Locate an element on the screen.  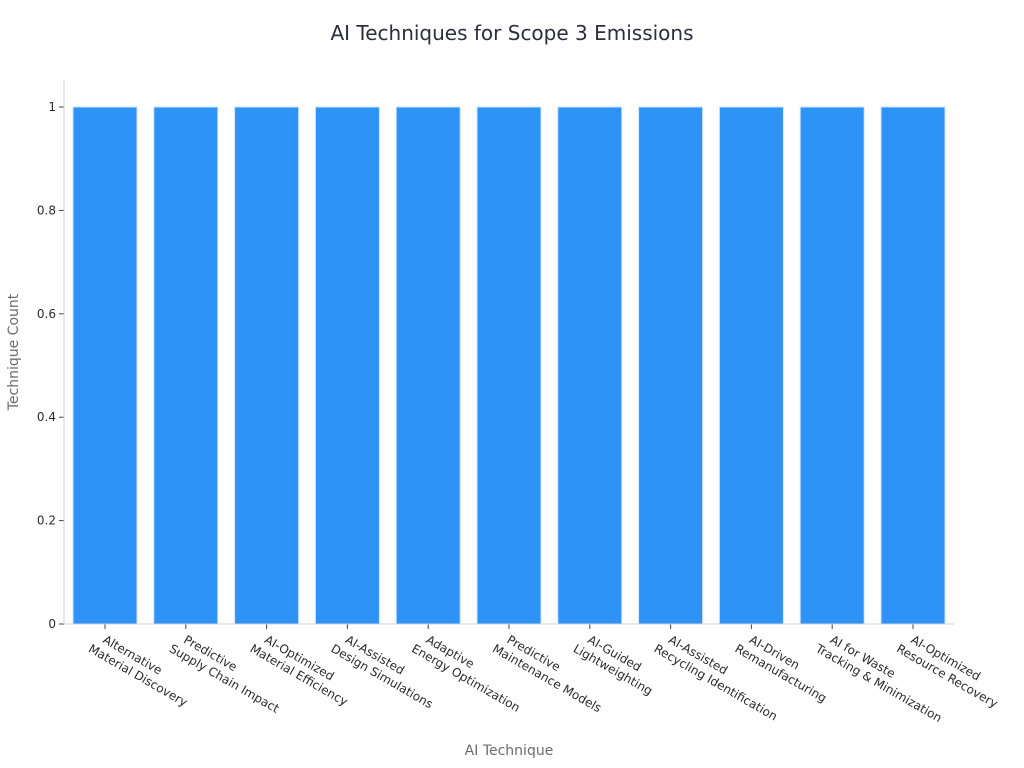
x-tick-label: AlternativeMaterial Discovery is located at coordinates (141, 668).